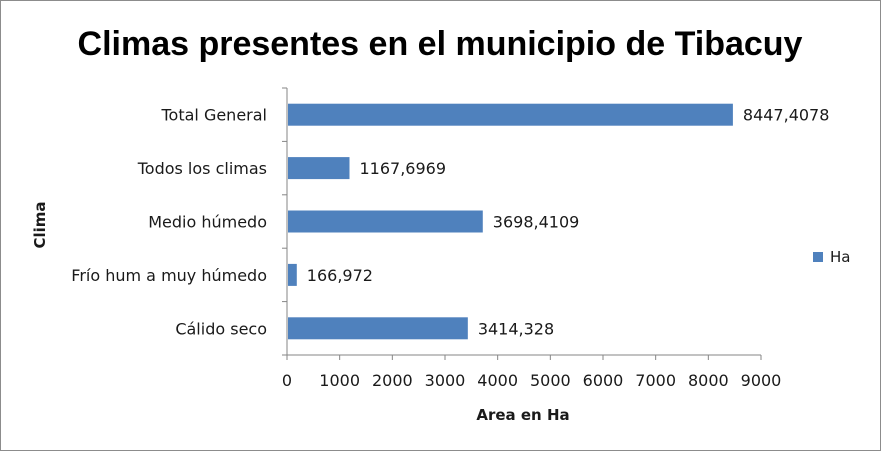 The image size is (881, 451). Describe the element at coordinates (402, 168) in the screenshot. I see `data-label: 1167,6969` at that location.